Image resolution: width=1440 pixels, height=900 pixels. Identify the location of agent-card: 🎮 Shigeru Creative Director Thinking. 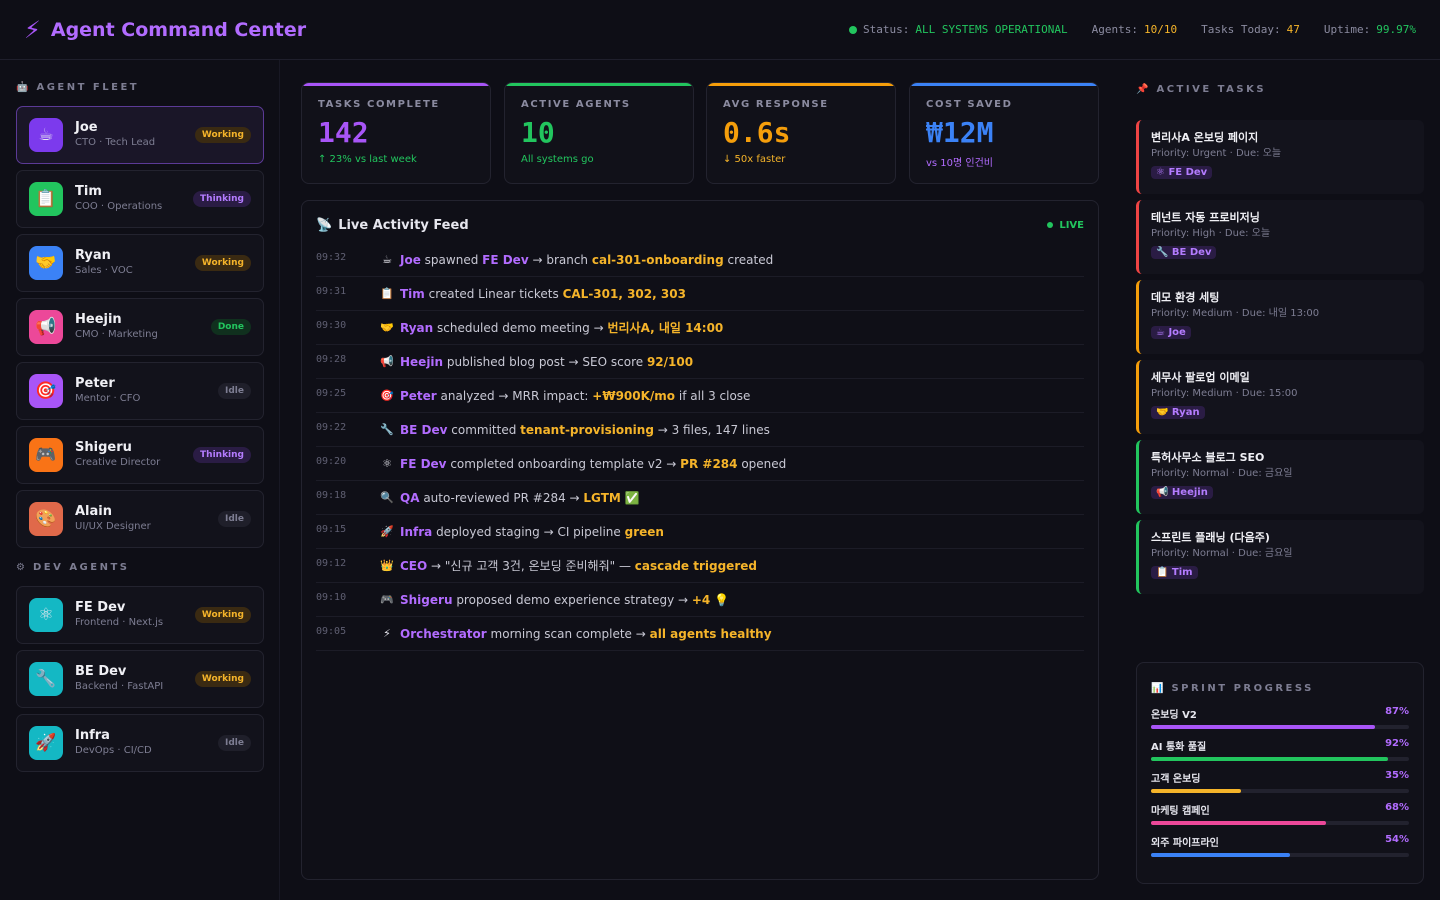
(140, 455).